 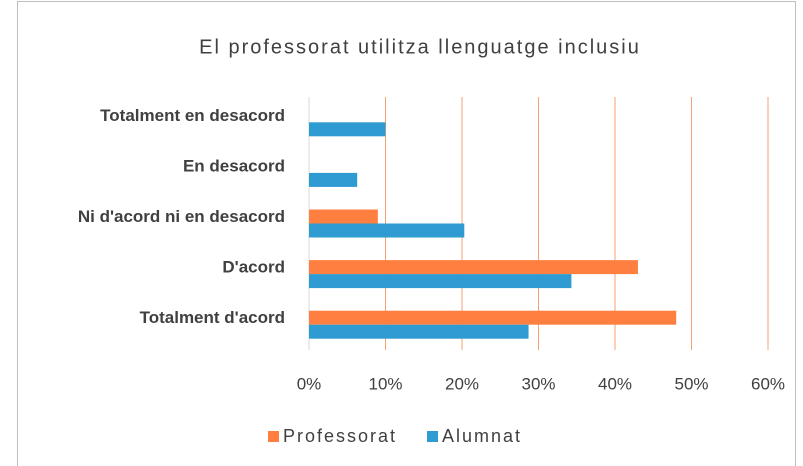 What do you see at coordinates (212, 317) in the screenshot?
I see `y-tick-label: Totalment d'acord` at bounding box center [212, 317].